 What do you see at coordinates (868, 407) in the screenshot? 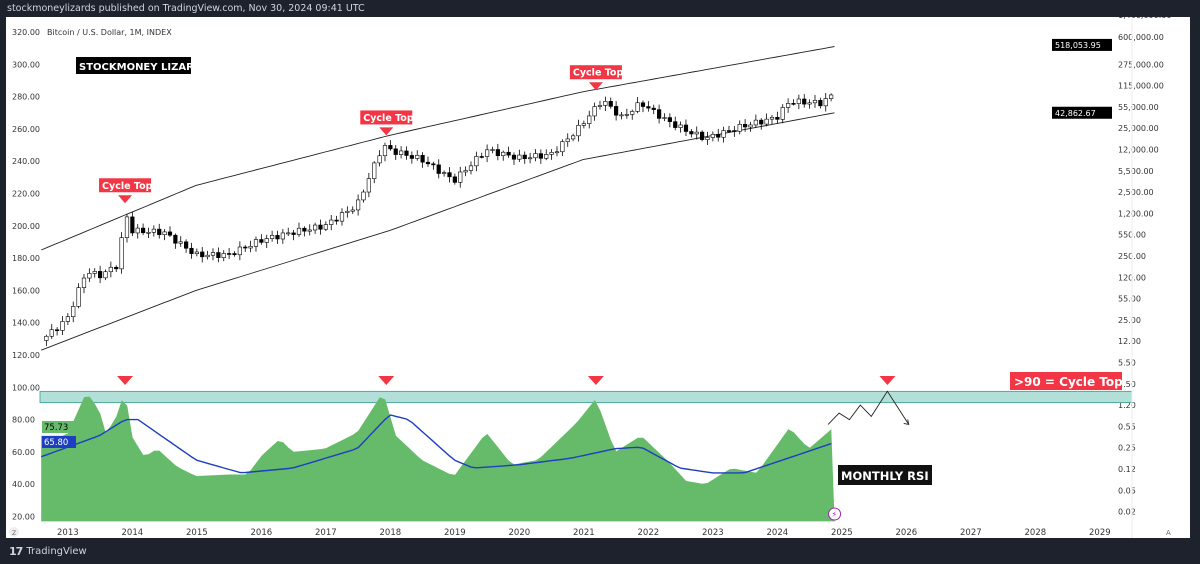
I see `rsi-projection-path` at bounding box center [868, 407].